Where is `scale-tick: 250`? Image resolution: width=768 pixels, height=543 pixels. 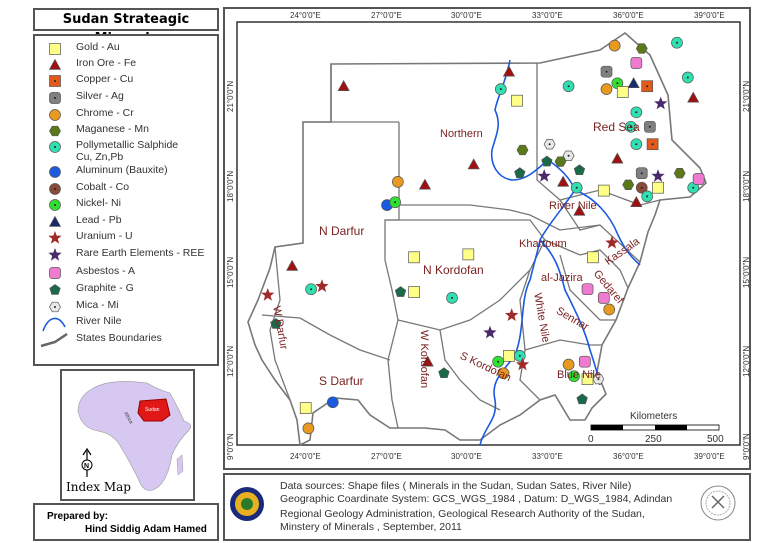 scale-tick: 250 is located at coordinates (653, 439).